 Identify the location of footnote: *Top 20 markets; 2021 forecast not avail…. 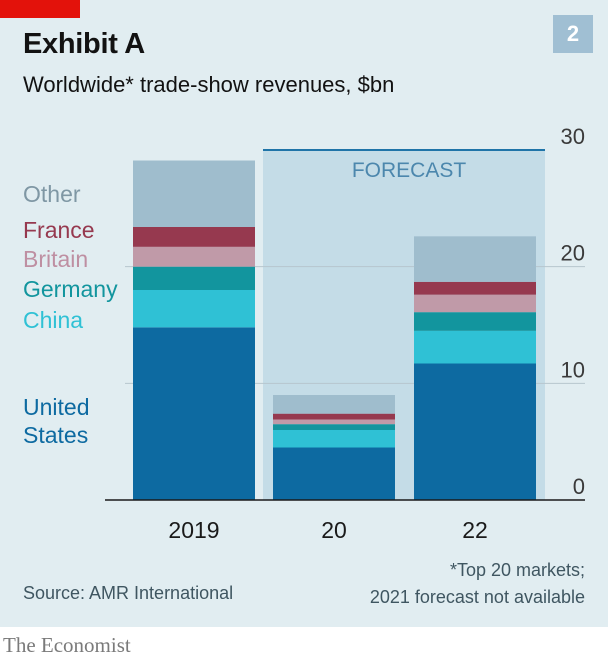
(477, 584).